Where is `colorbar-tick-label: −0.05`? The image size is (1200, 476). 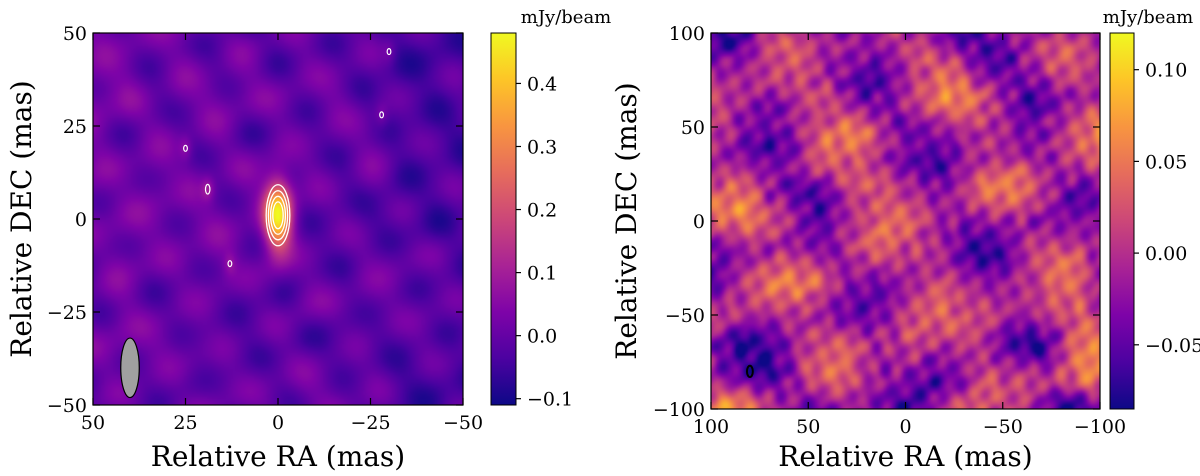
colorbar-tick-label: −0.05 is located at coordinates (1172, 346).